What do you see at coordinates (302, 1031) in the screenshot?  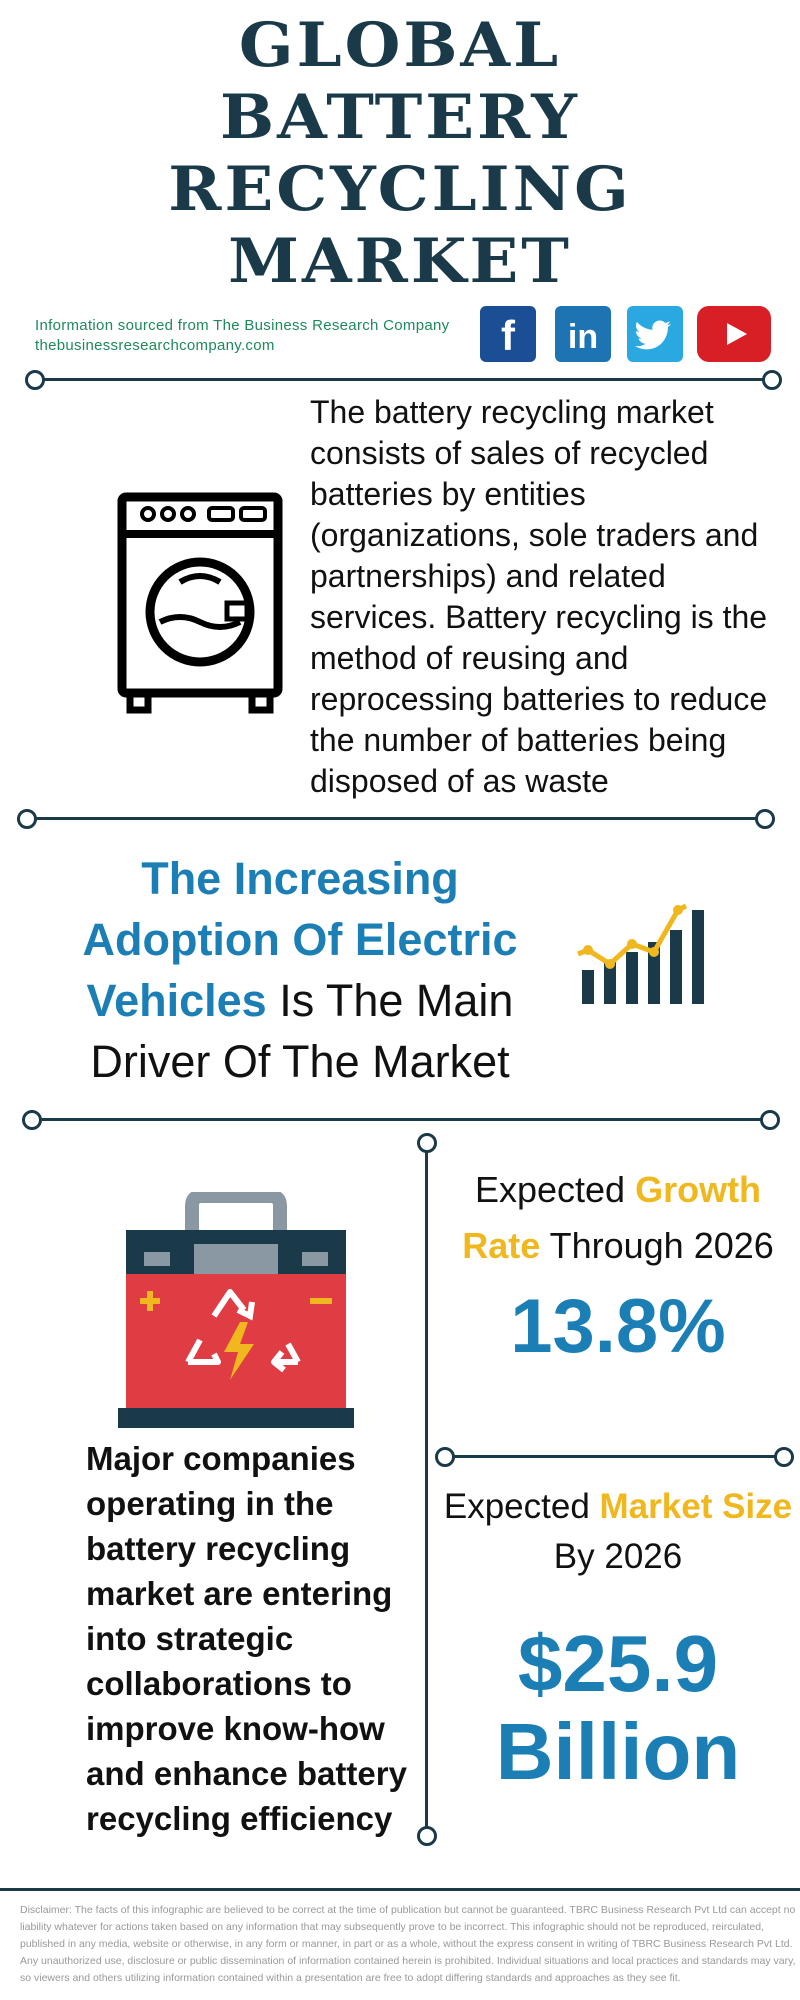 I see `driver-rest: Is The Main Driver Of The Market` at bounding box center [302, 1031].